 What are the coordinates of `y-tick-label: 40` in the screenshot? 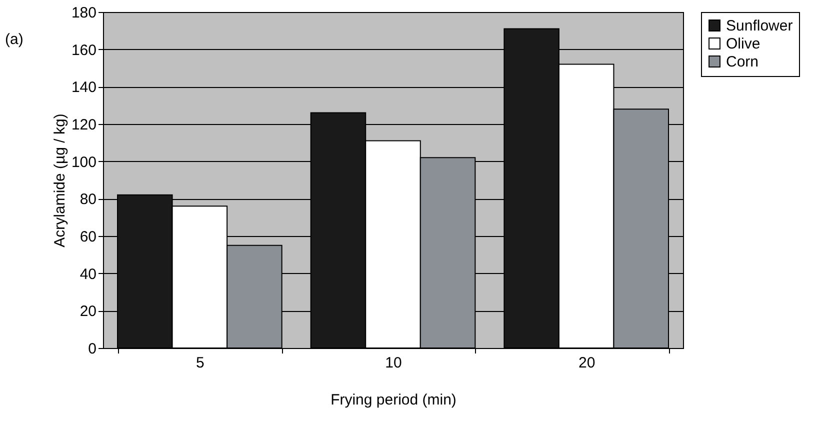 It's located at (88, 274).